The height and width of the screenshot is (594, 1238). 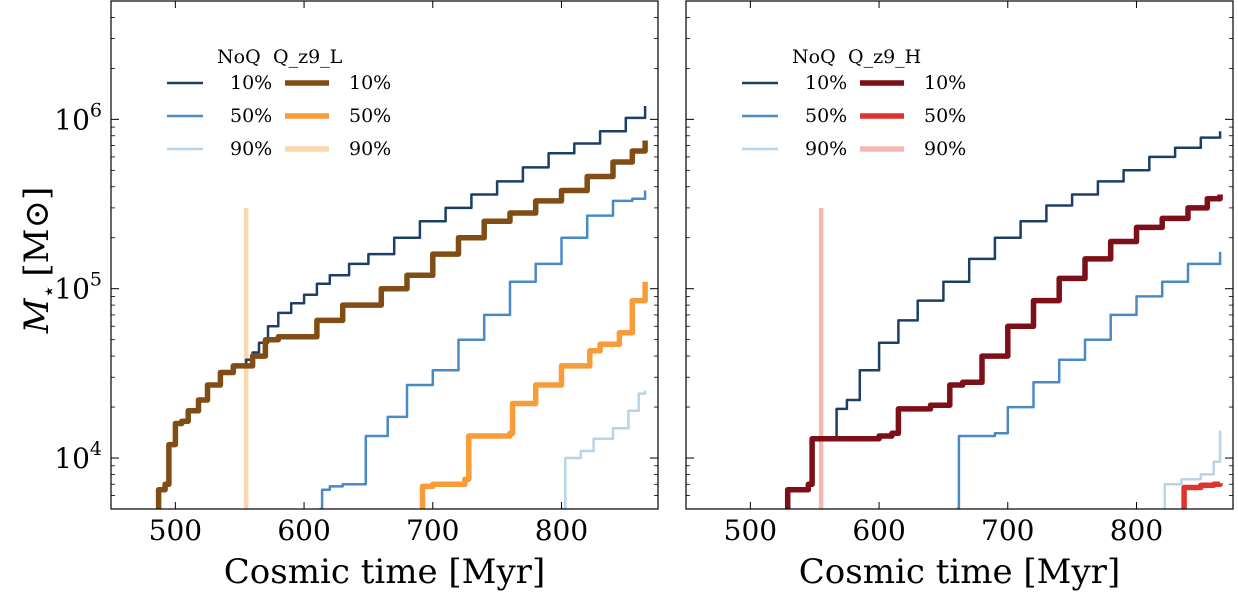 I want to click on y-tick-label: 10⁶, so click(x=78, y=117).